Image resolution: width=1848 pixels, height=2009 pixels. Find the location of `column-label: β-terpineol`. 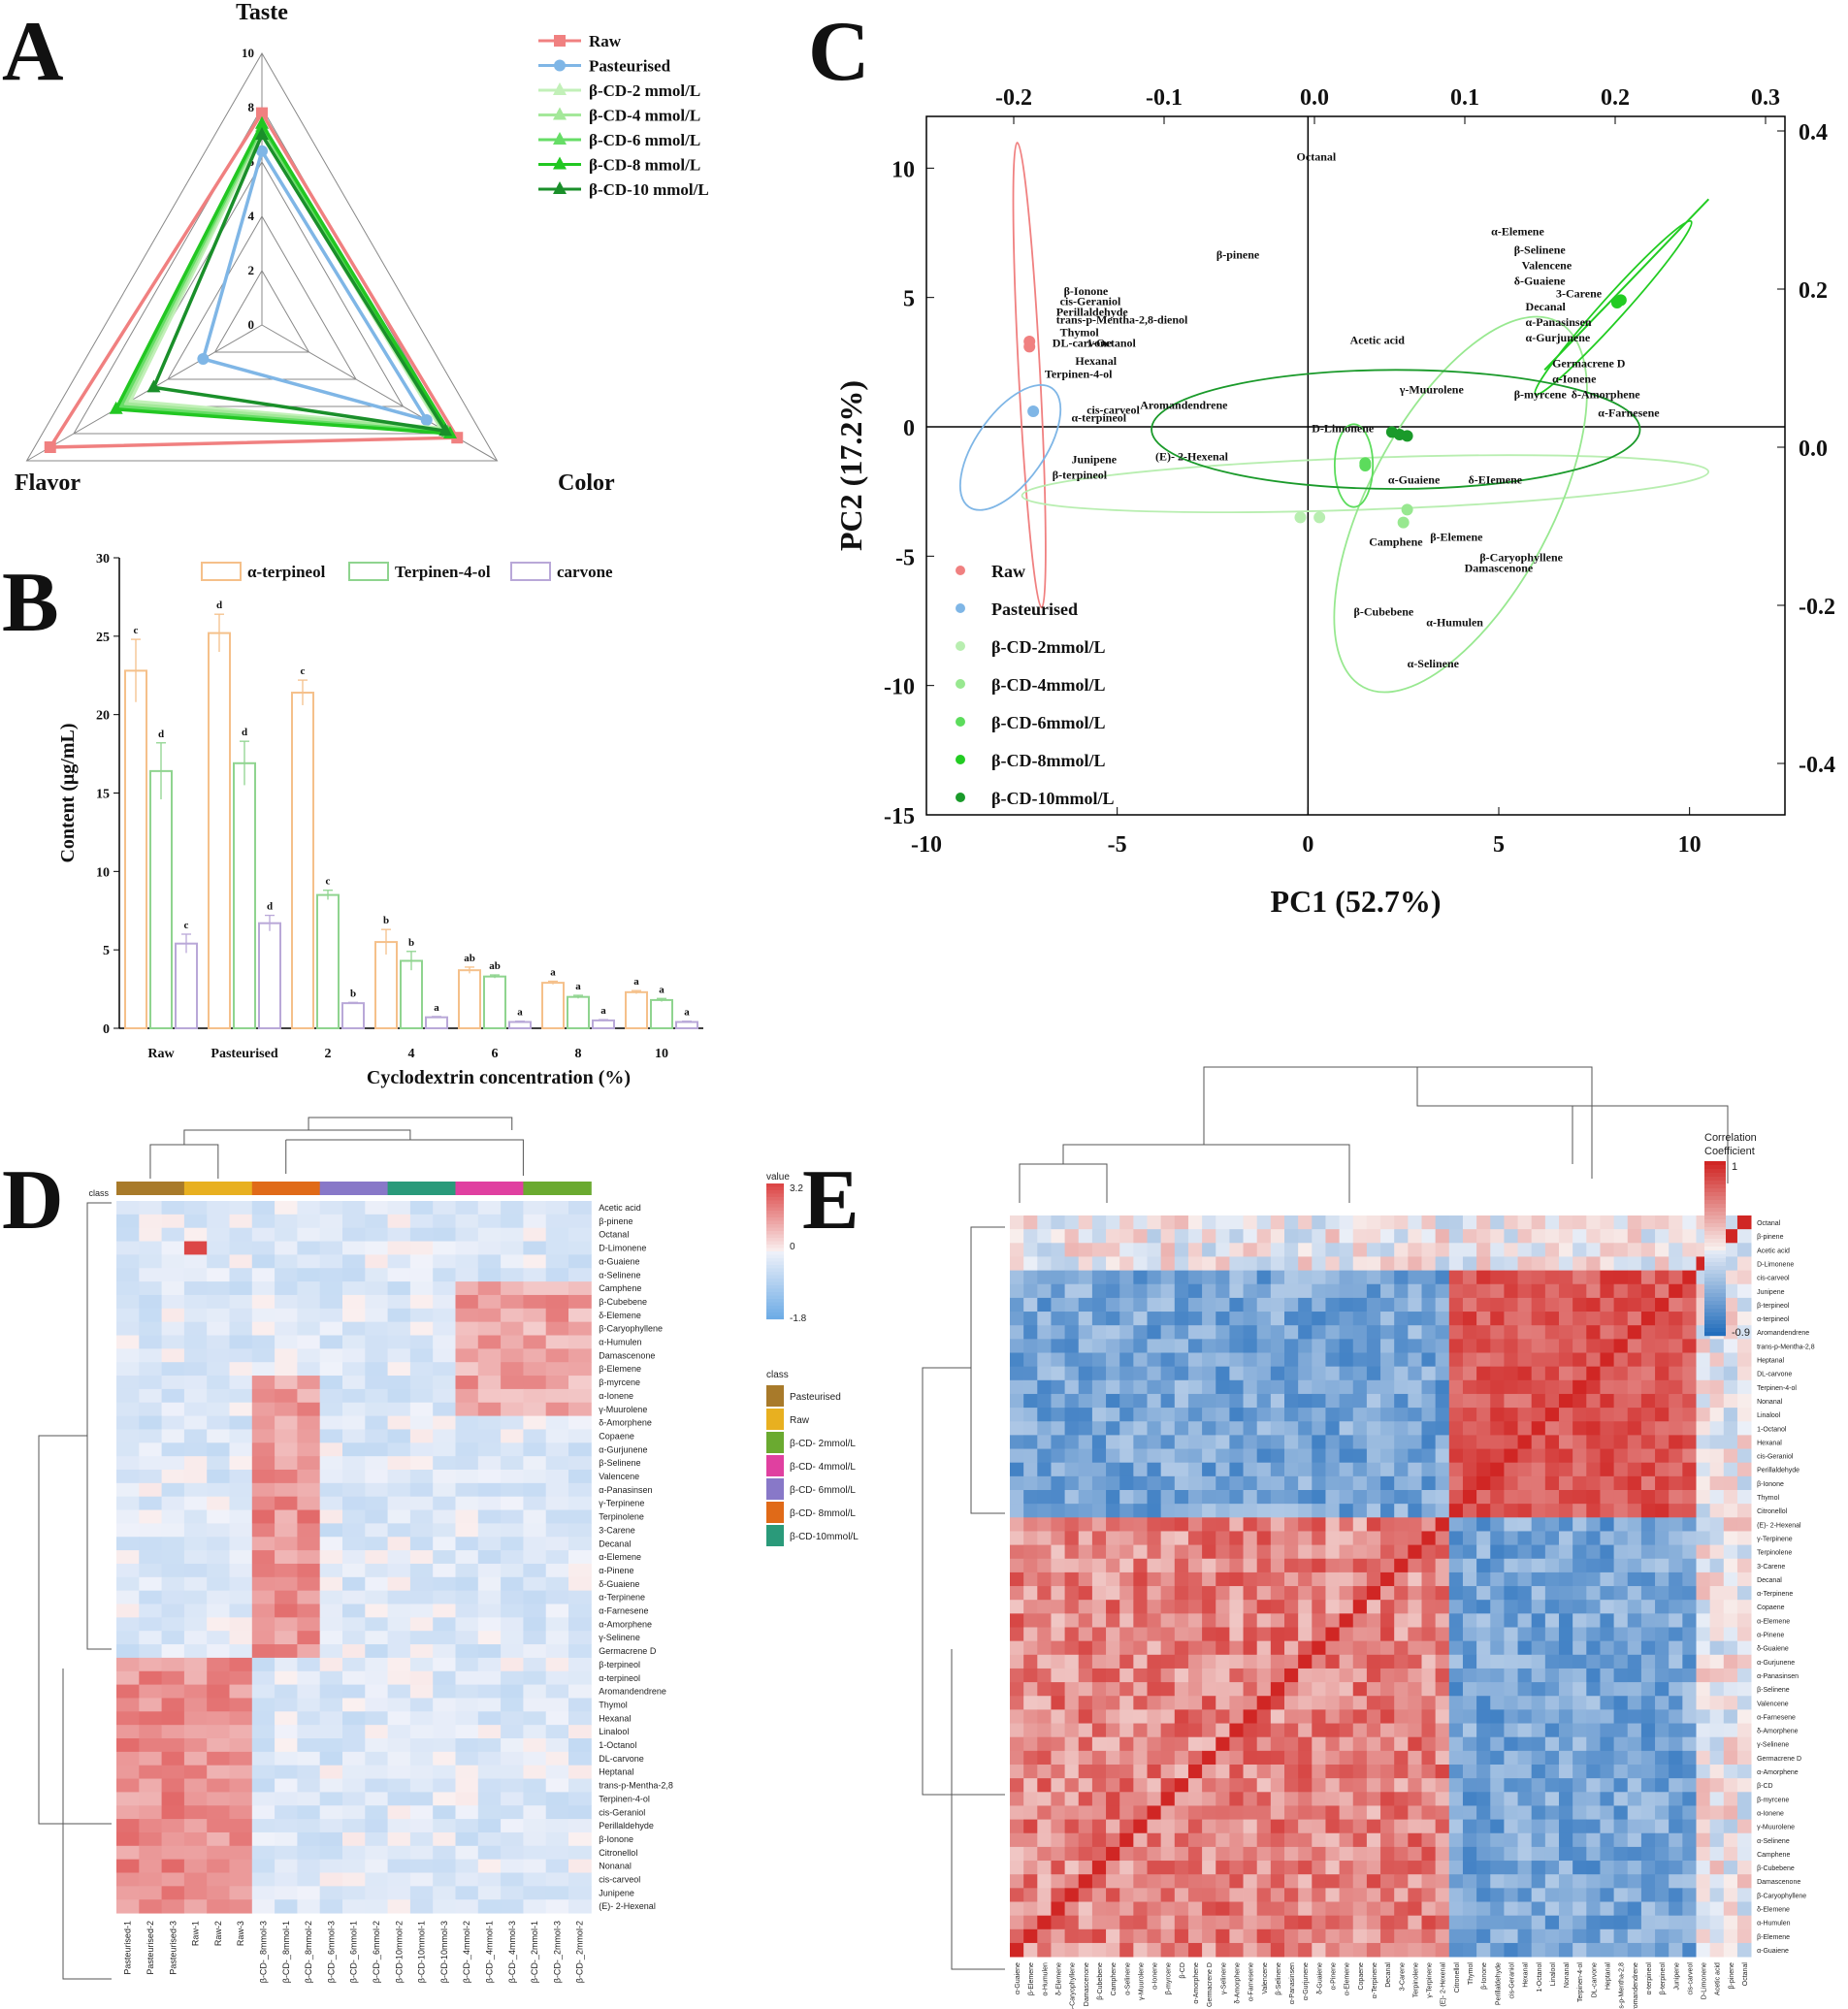

column-label: β-terpineol is located at coordinates (1663, 1978).